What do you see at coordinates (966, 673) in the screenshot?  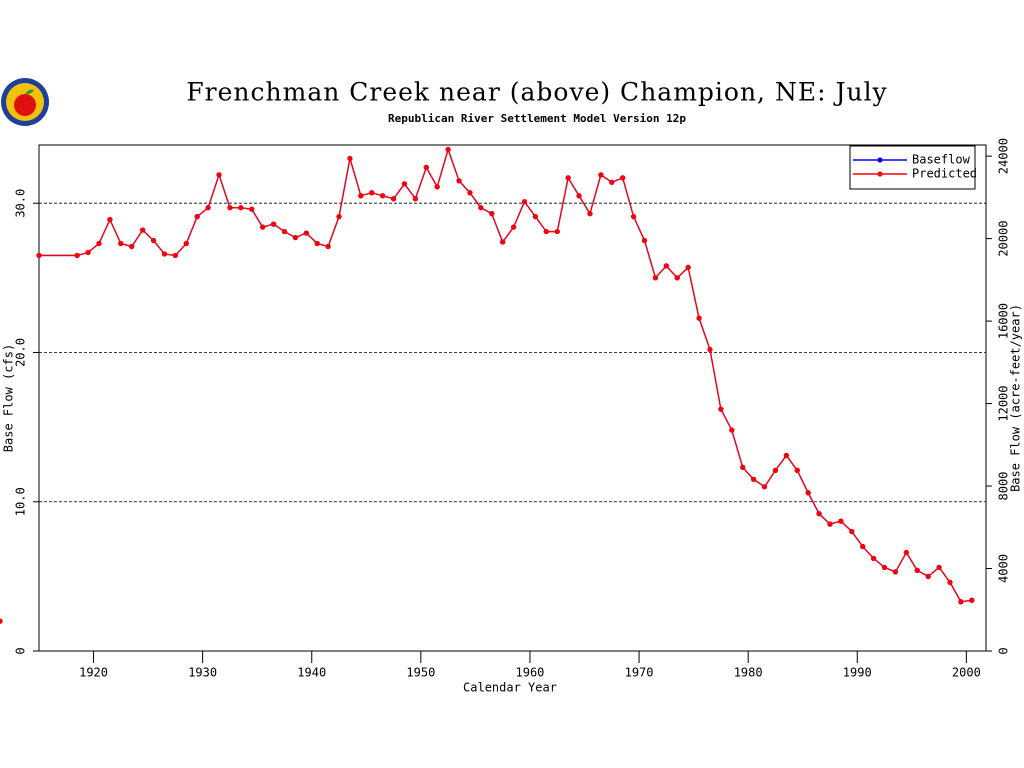 I see `x-tick-label: 2000` at bounding box center [966, 673].